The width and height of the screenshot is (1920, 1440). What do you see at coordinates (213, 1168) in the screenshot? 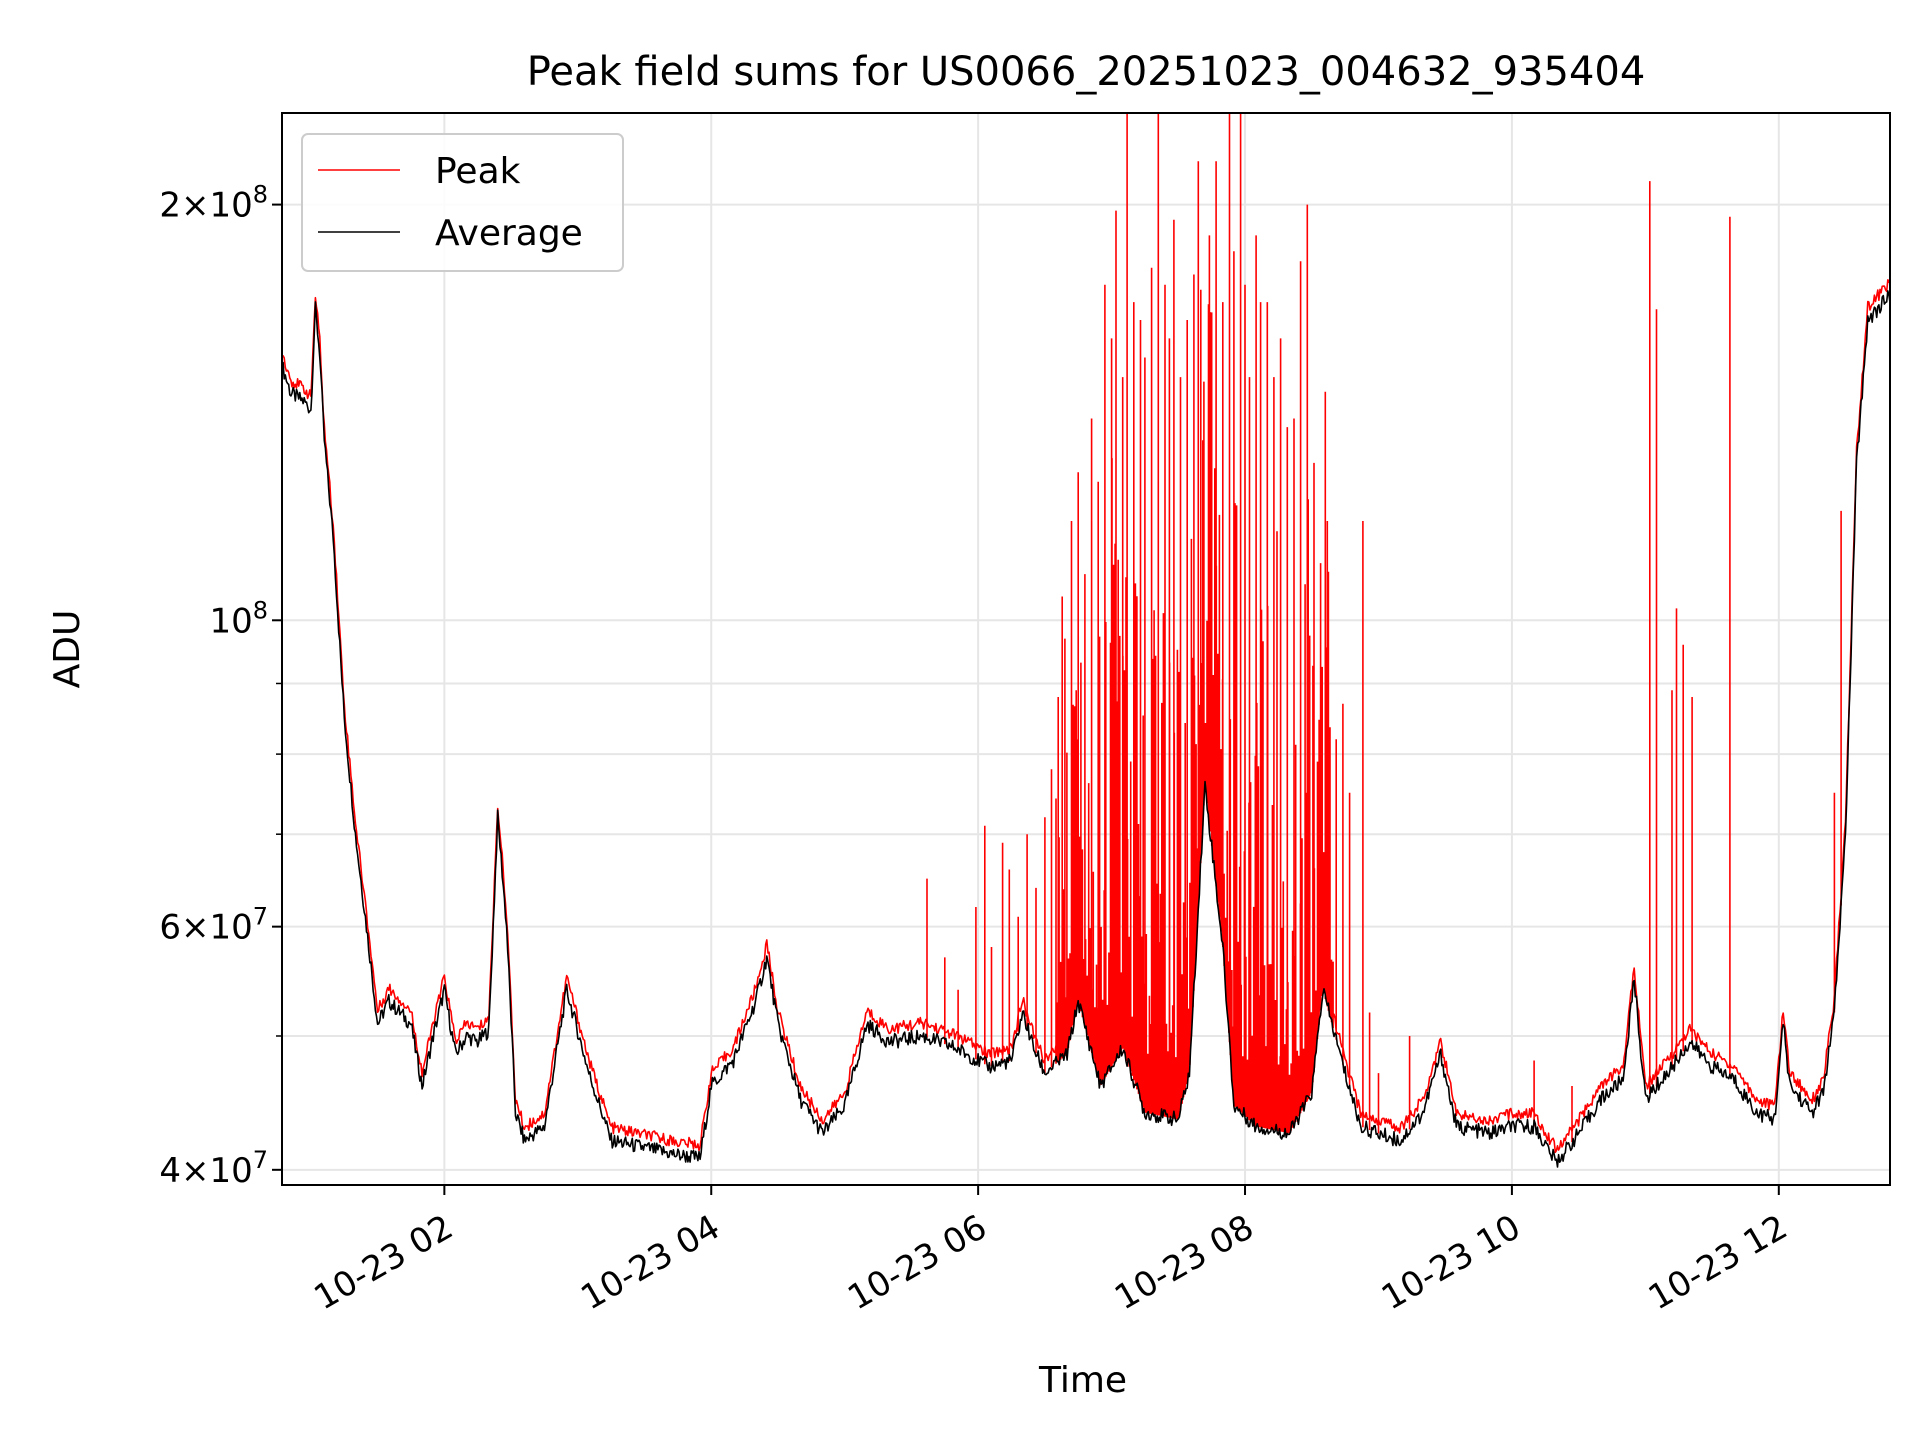
I see `y-tick-label: 4×107` at bounding box center [213, 1168].